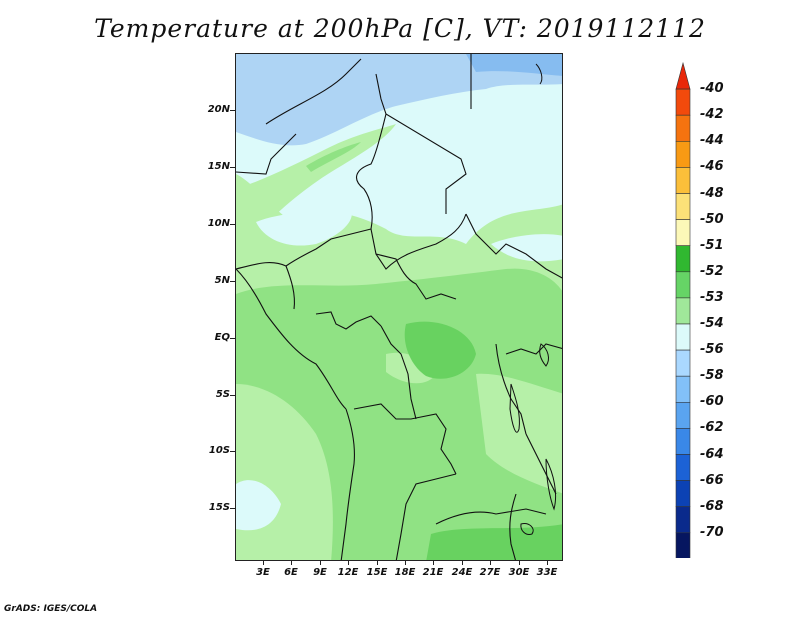 Image resolution: width=800 pixels, height=618 pixels. Describe the element at coordinates (712, 297) in the screenshot. I see `colorbar-label: -53` at that location.